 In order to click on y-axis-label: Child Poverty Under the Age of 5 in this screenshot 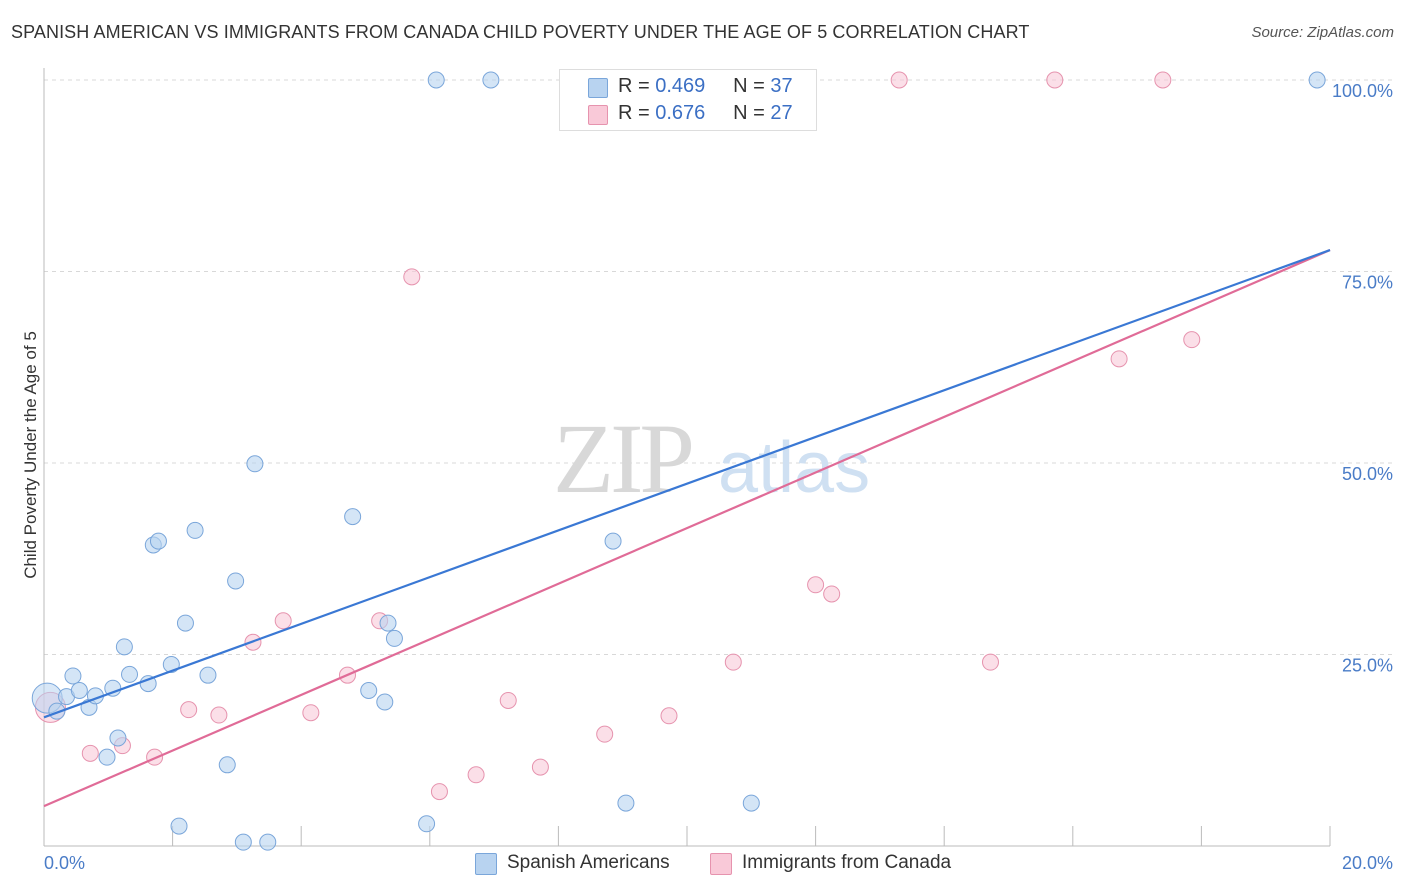, I will do `click(30, 455)`.